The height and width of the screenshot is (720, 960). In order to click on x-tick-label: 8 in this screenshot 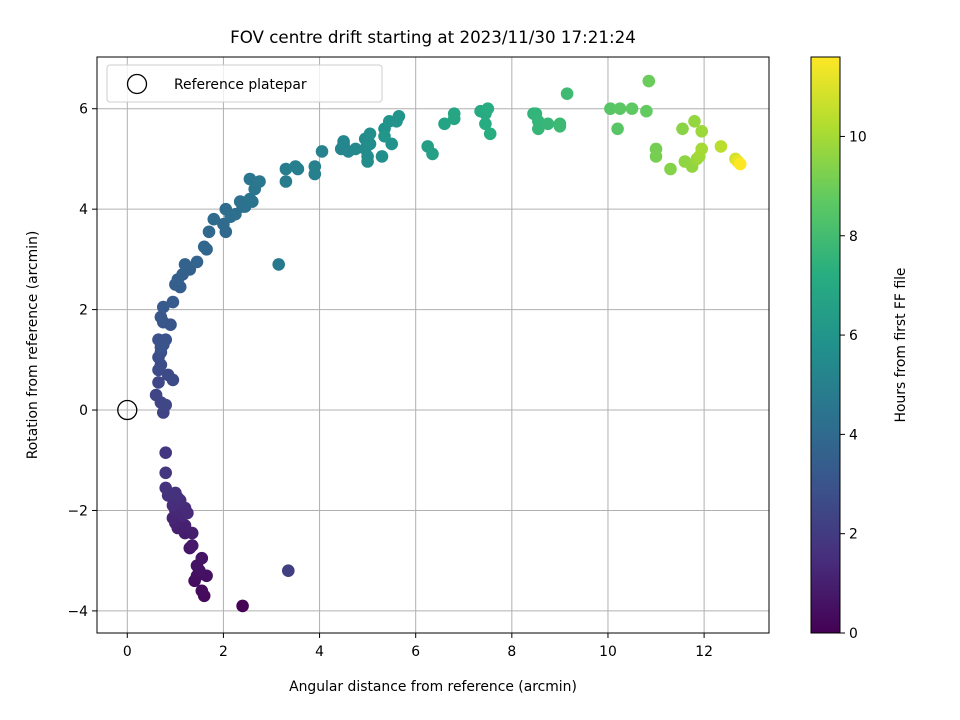, I will do `click(511, 652)`.